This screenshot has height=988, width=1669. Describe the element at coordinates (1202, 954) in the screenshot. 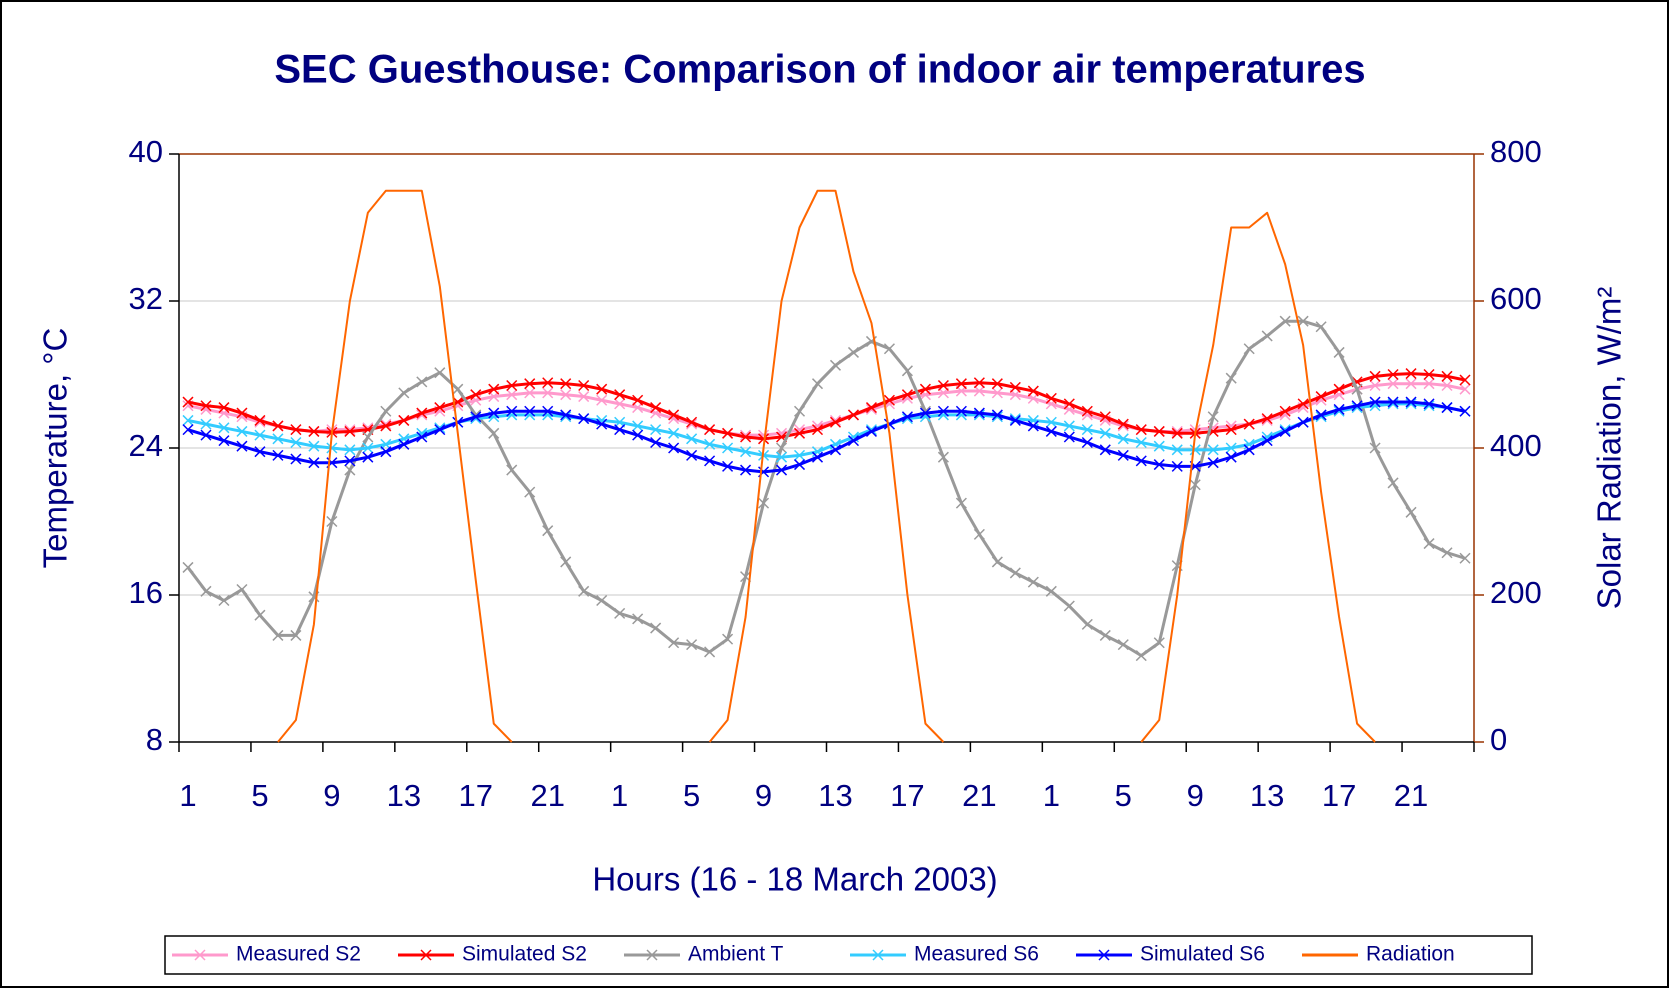

I see `legend-label: Simulated S6` at that location.